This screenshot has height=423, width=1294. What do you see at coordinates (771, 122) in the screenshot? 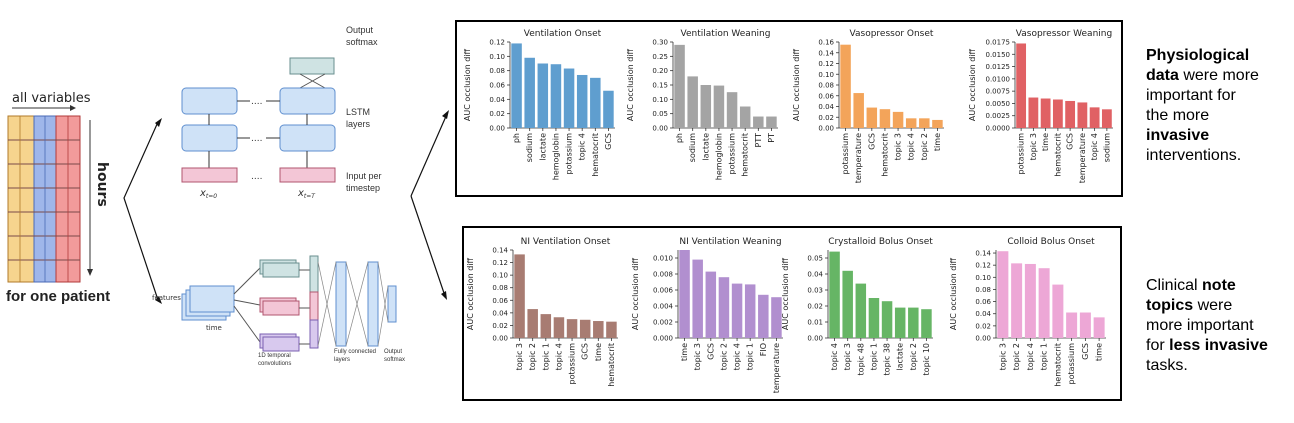
I see `bar-pt` at bounding box center [771, 122].